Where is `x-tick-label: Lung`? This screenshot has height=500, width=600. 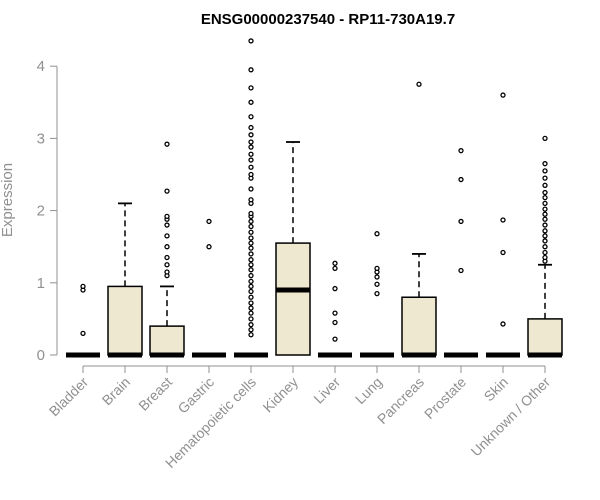 x-tick-label: Lung is located at coordinates (368, 390).